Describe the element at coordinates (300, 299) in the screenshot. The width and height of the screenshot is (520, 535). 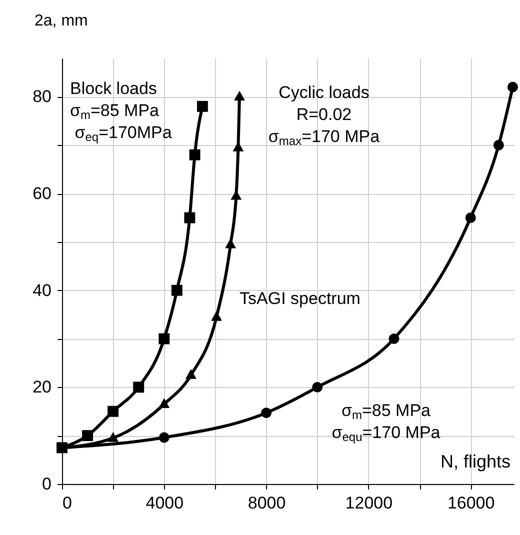
I see `annotation: TsAGI spectrum` at that location.